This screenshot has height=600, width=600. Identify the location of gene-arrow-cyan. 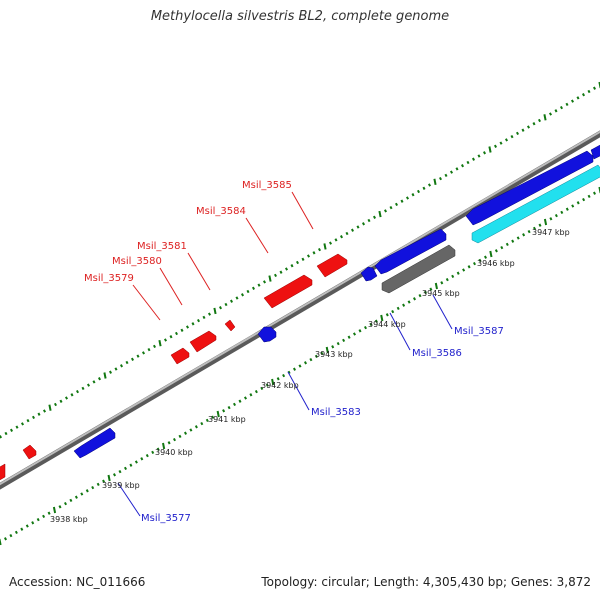
(535, 204).